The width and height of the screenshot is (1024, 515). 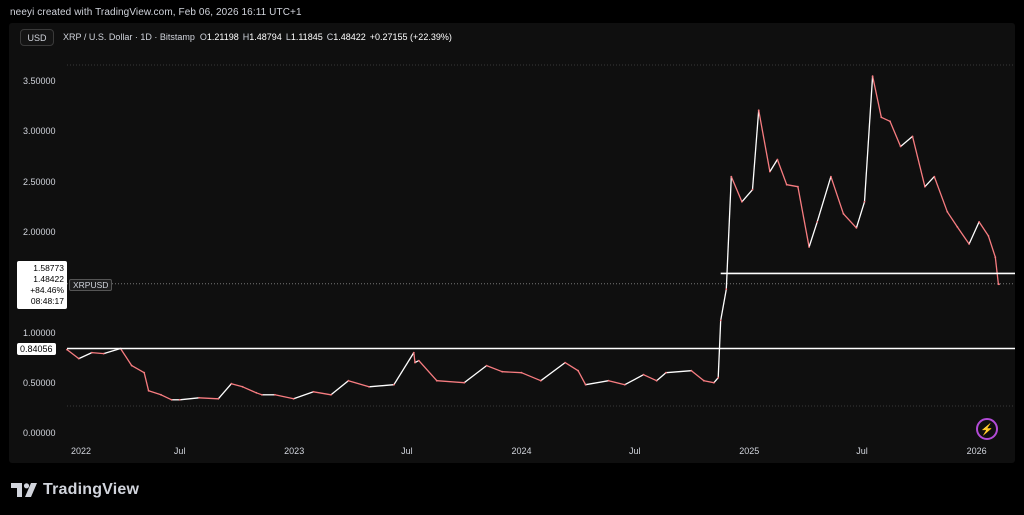 I want to click on y-tick-label: 1.00000, so click(x=39, y=332).